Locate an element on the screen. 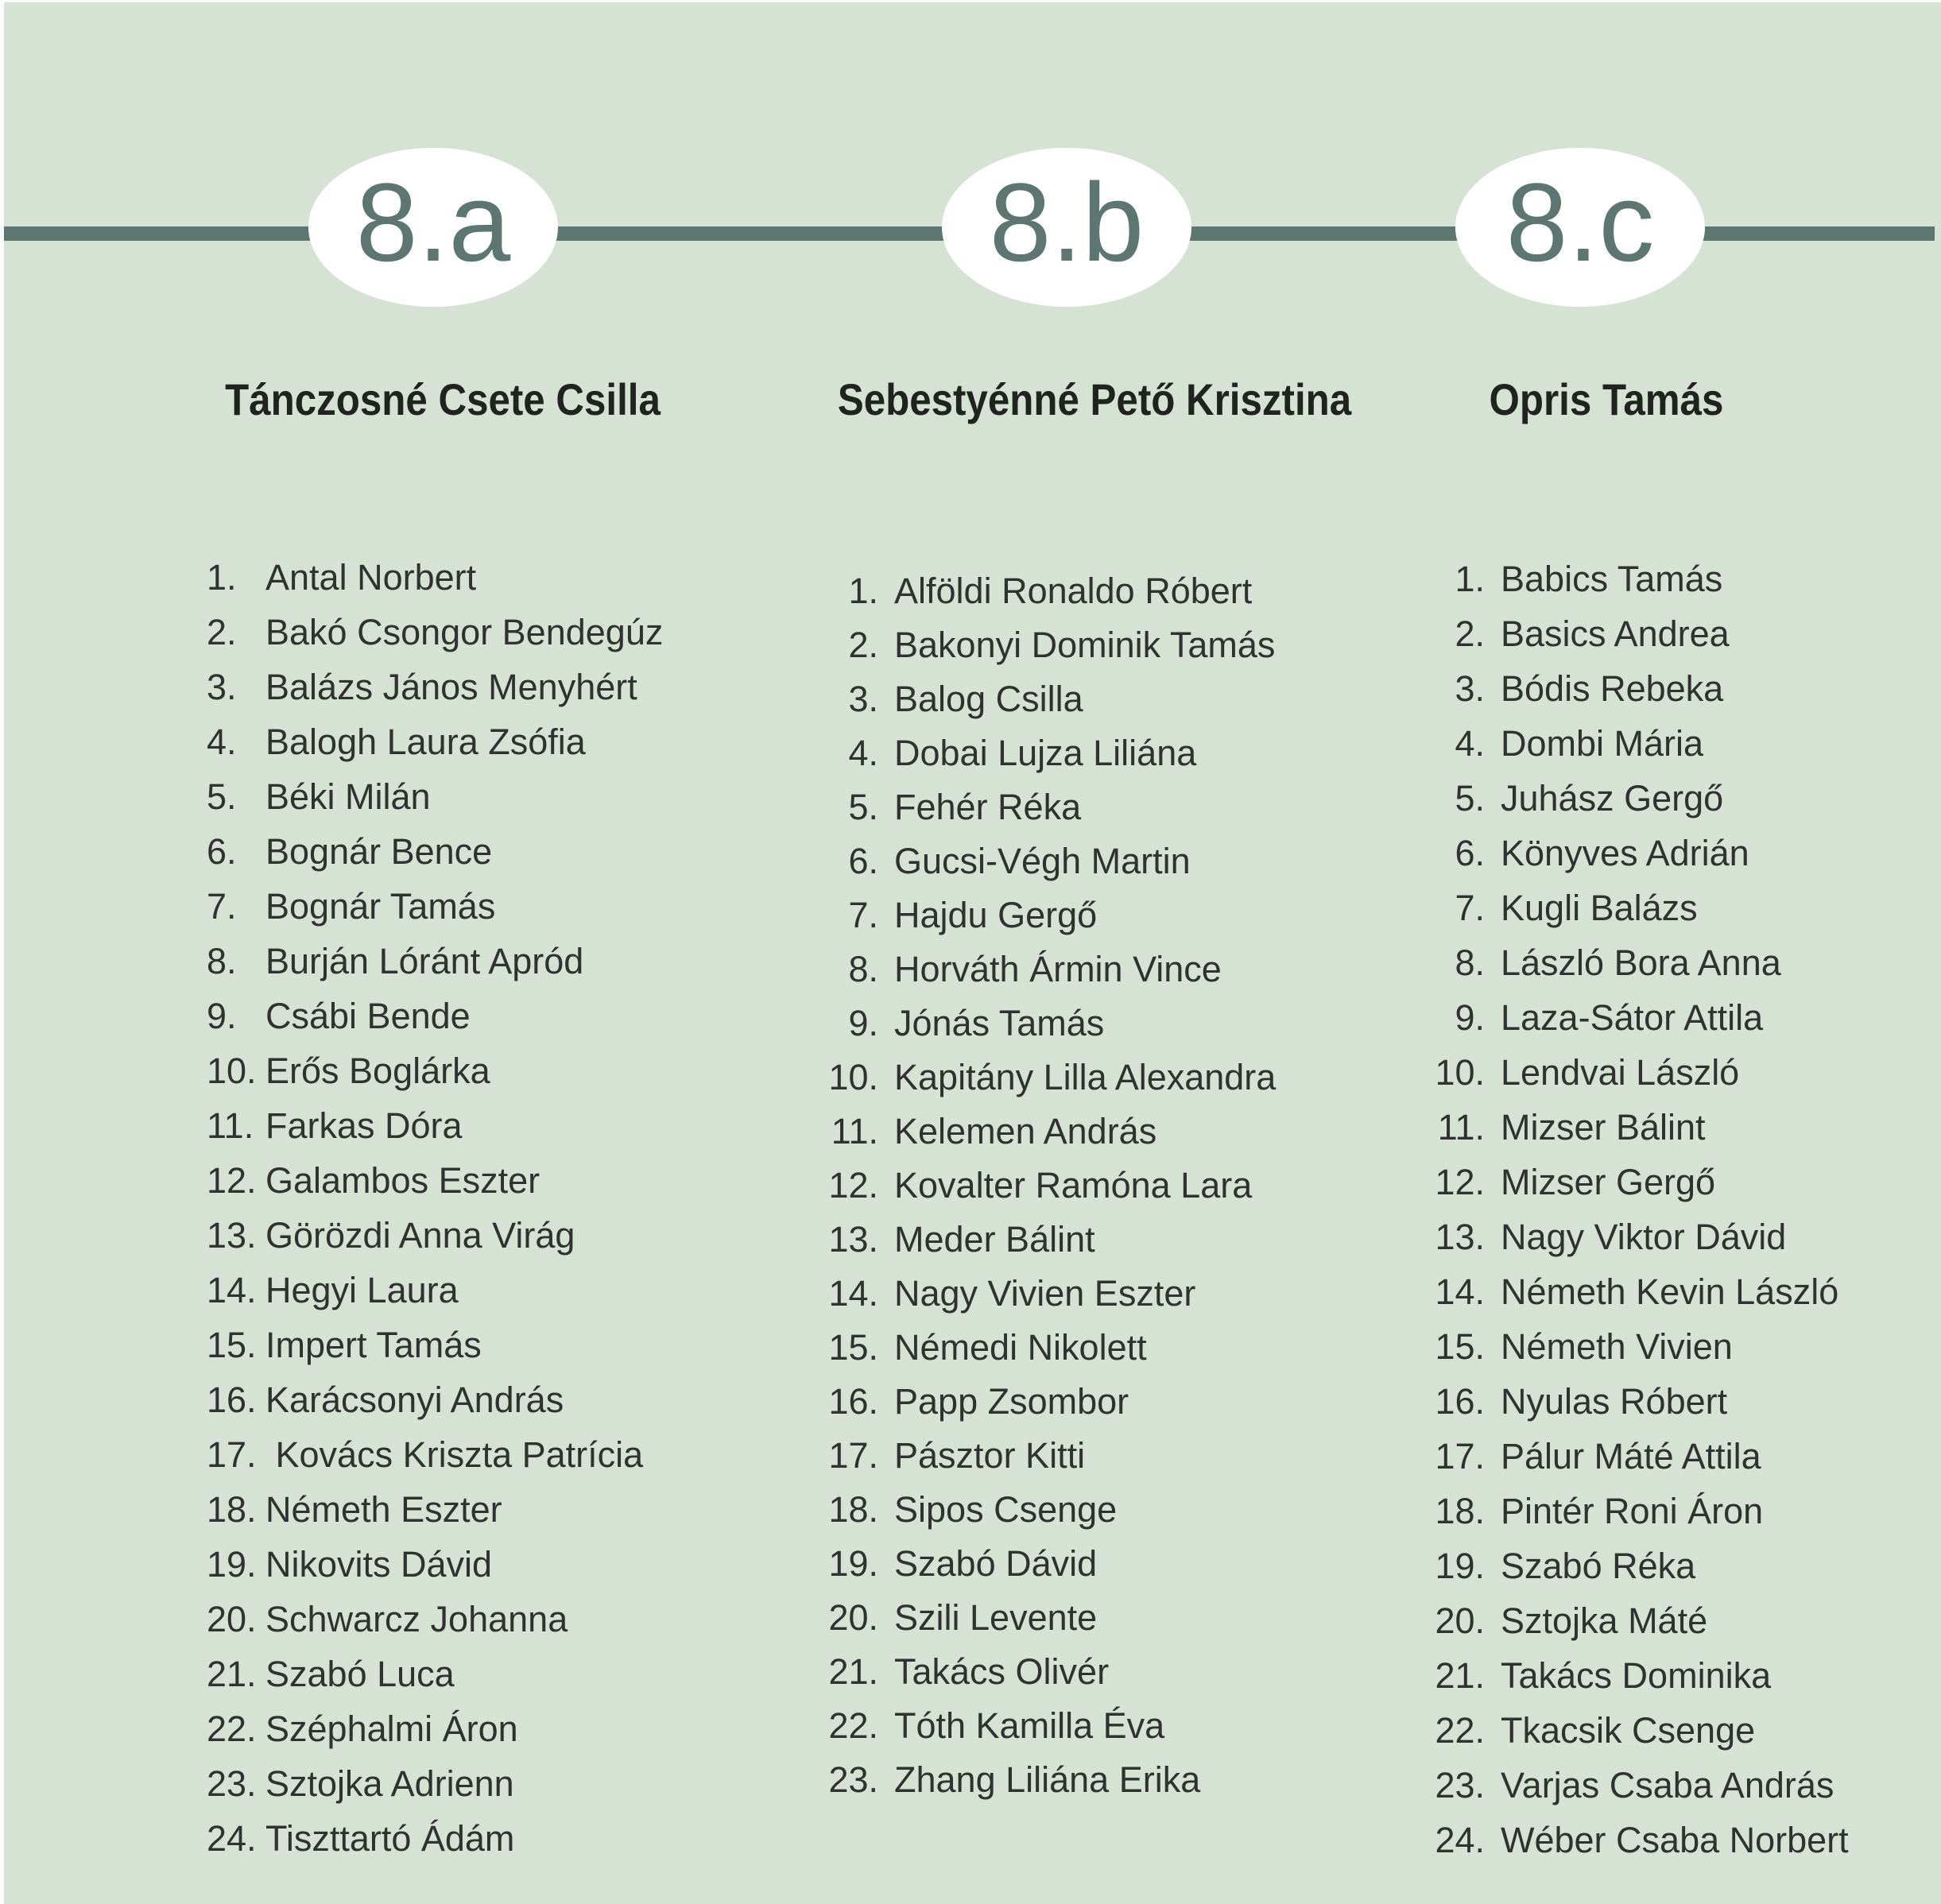  student-row: 21. Takács Olivér is located at coordinates (1043, 1672).